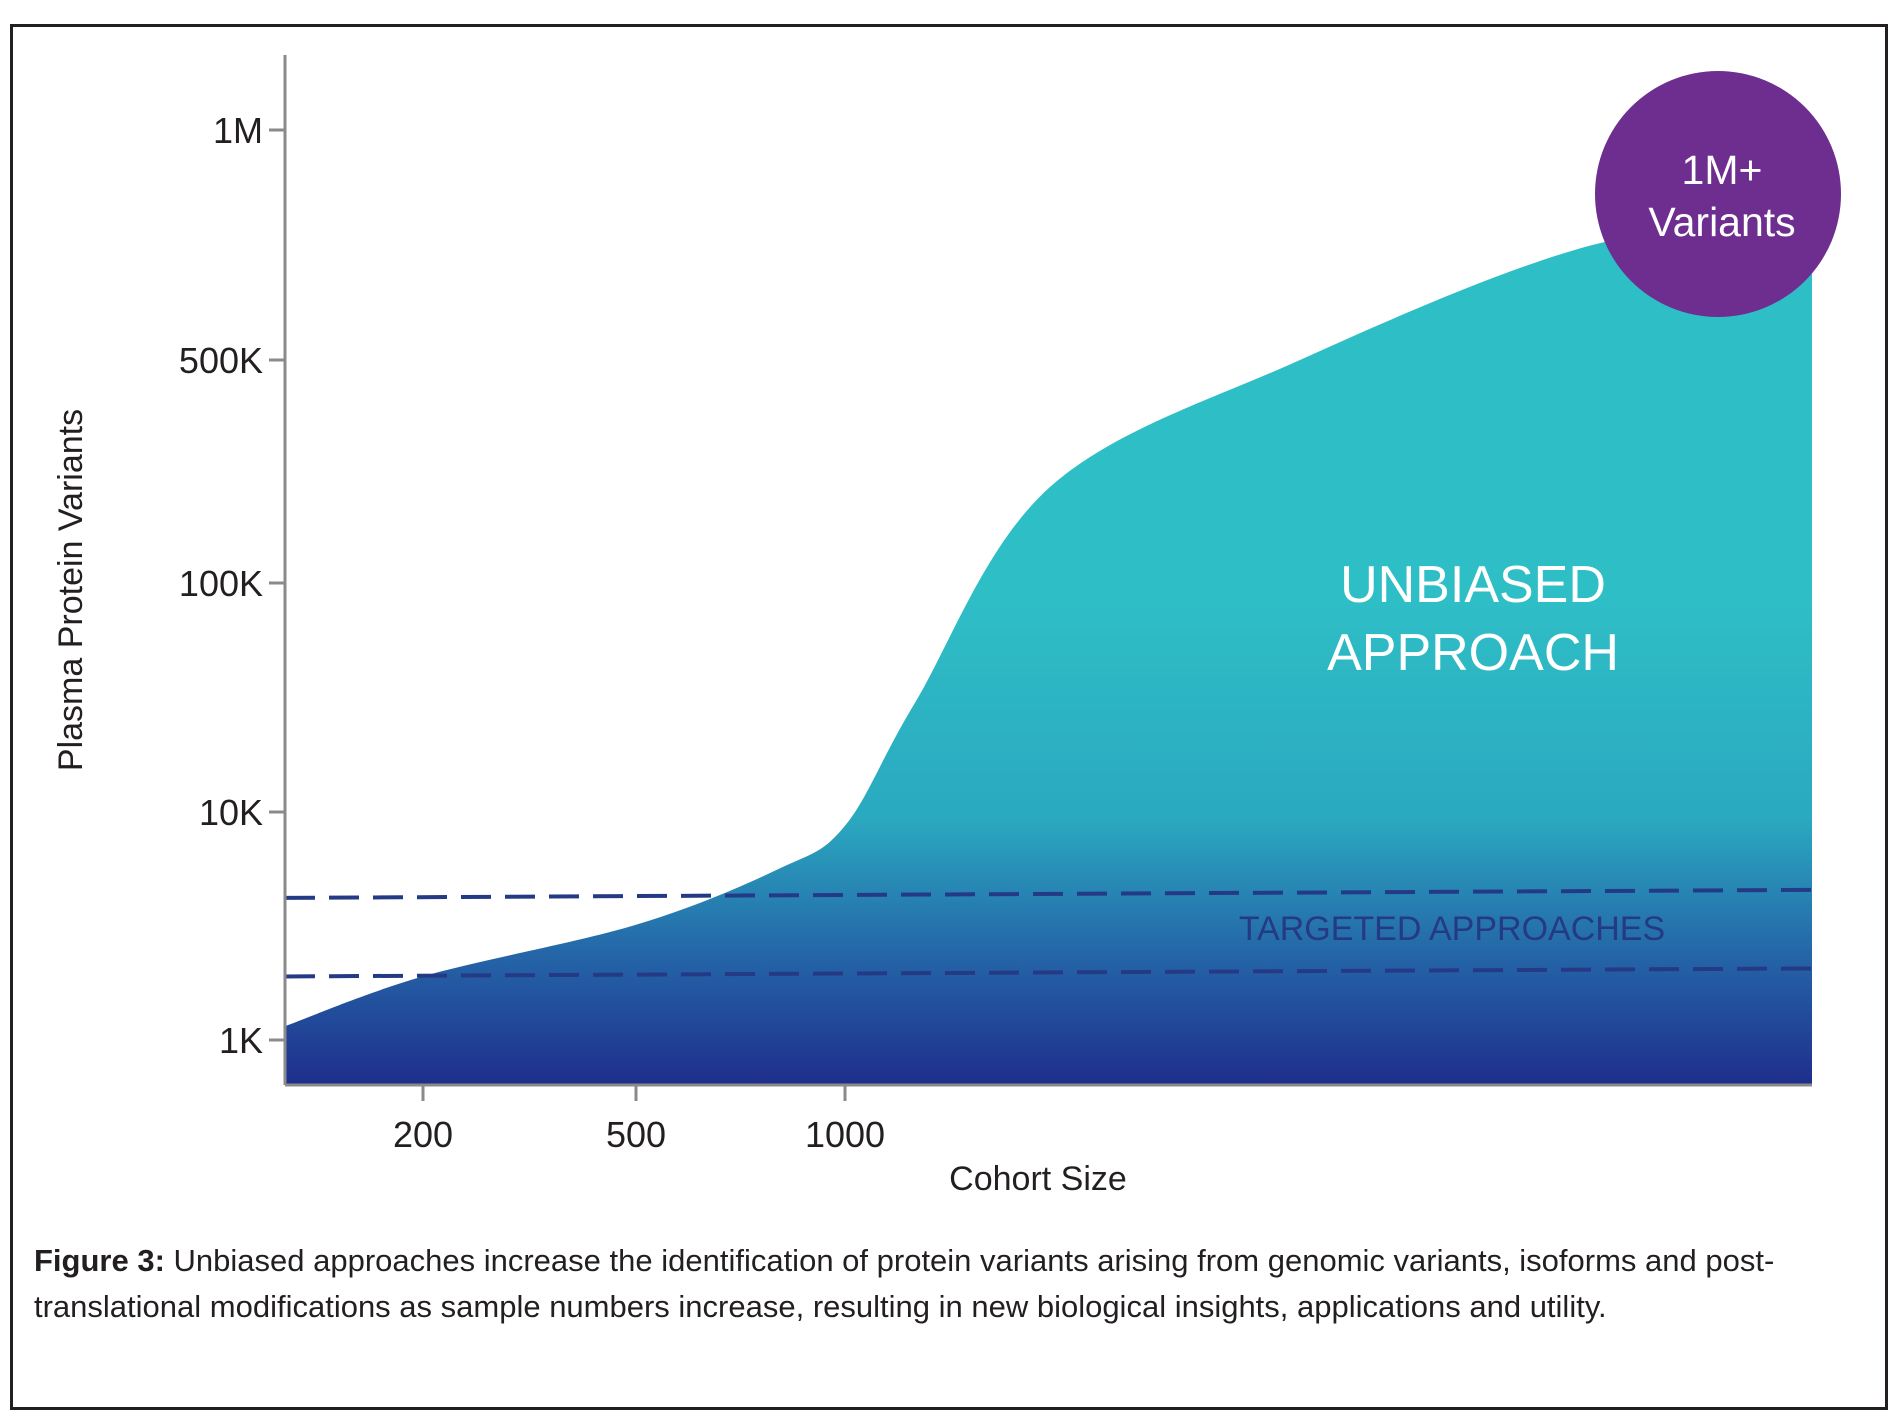 This screenshot has width=1904, height=1421. What do you see at coordinates (636, 1134) in the screenshot?
I see `x-tick-label: 500` at bounding box center [636, 1134].